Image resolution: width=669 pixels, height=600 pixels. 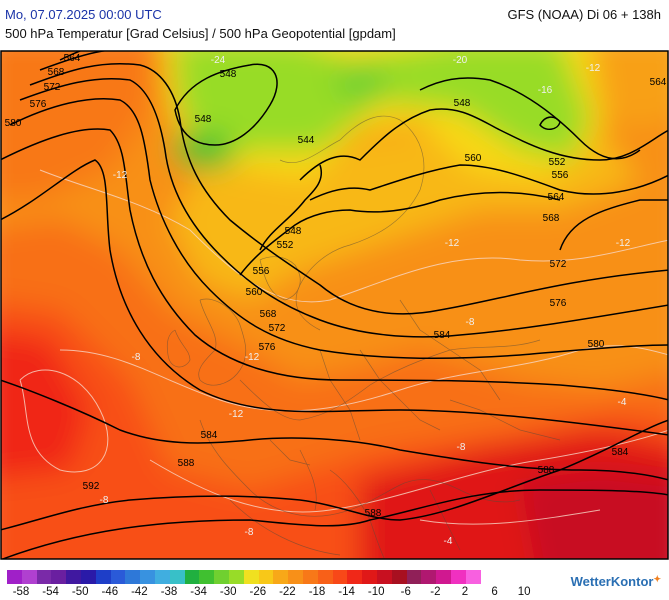 I want to click on label-580: 580, so click(x=13, y=123).